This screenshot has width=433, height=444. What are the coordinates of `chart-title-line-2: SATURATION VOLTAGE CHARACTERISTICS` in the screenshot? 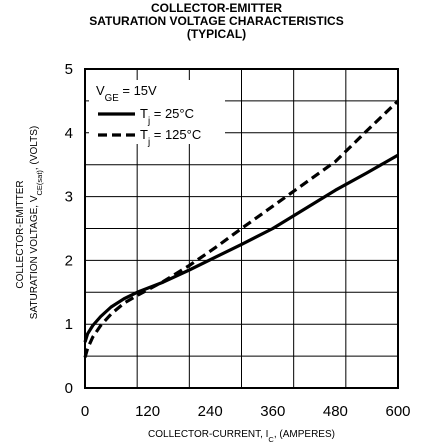 It's located at (216, 21).